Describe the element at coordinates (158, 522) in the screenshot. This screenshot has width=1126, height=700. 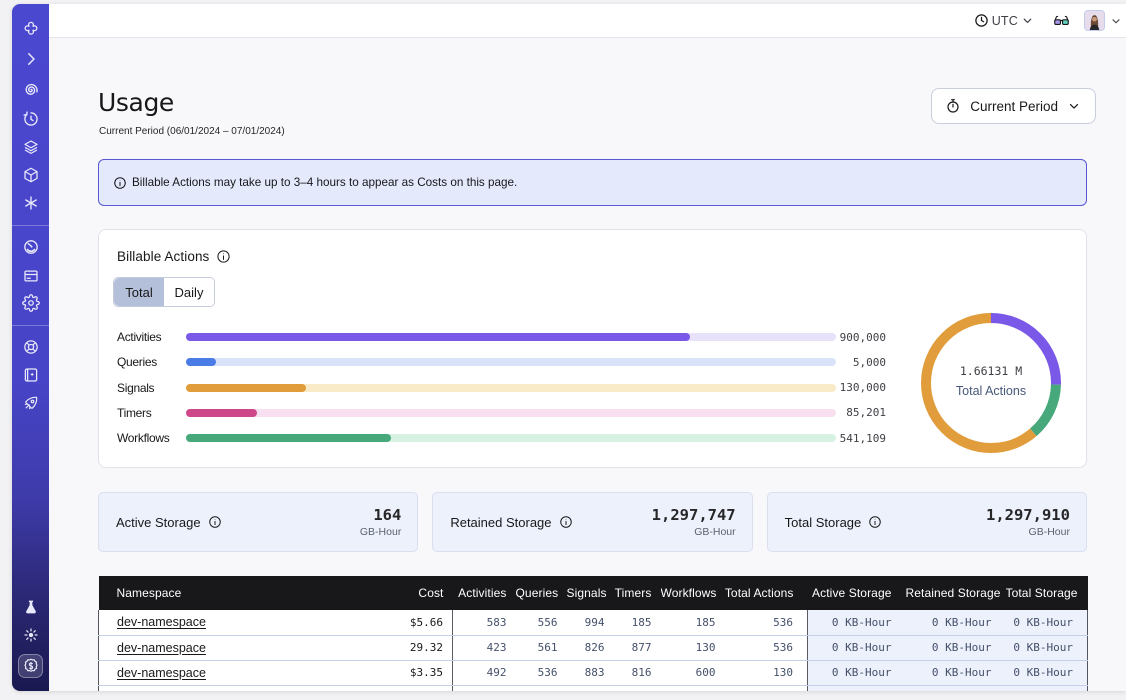
I see `storage-card-label: Active Storage` at that location.